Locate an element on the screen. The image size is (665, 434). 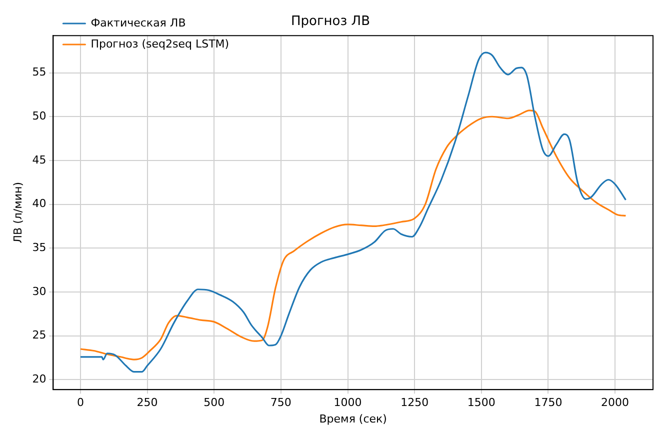
legend-label: Прогноз (seq2seq LSTM) is located at coordinates (160, 43).